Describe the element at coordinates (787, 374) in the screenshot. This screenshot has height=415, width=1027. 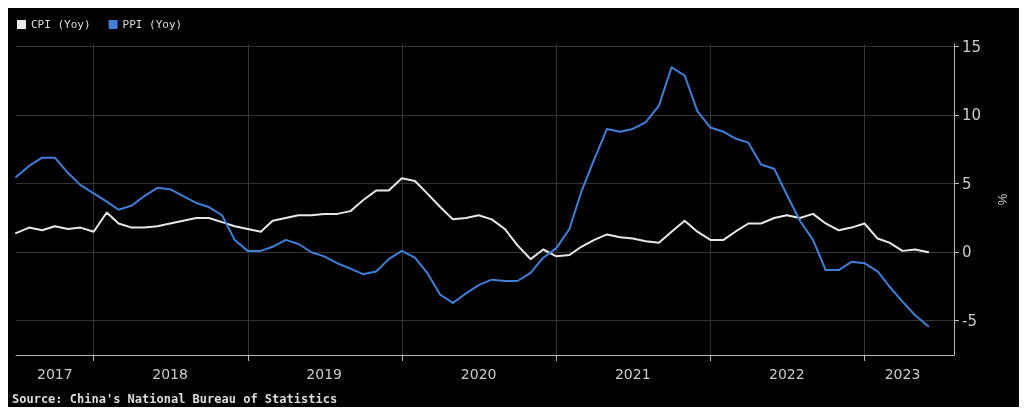
I see `x-tick-label: 2022` at that location.